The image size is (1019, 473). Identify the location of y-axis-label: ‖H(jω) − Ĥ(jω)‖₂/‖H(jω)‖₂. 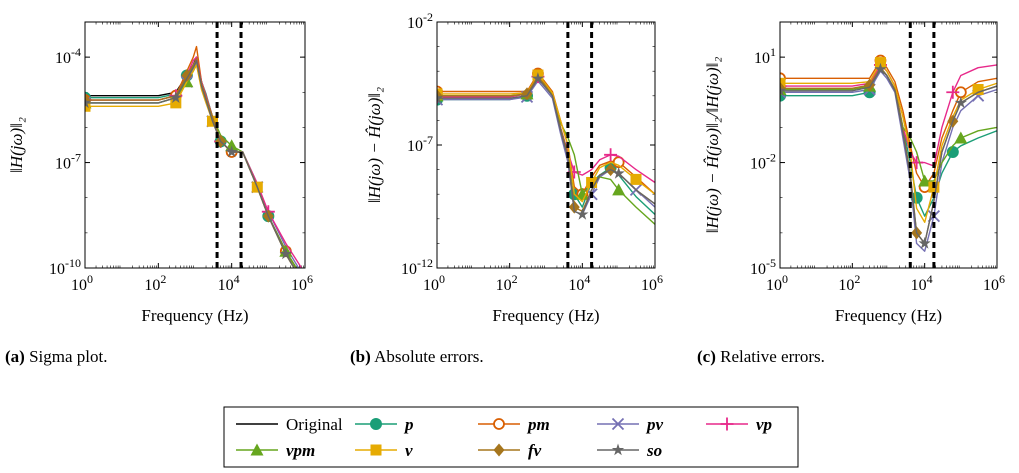
(712, 145).